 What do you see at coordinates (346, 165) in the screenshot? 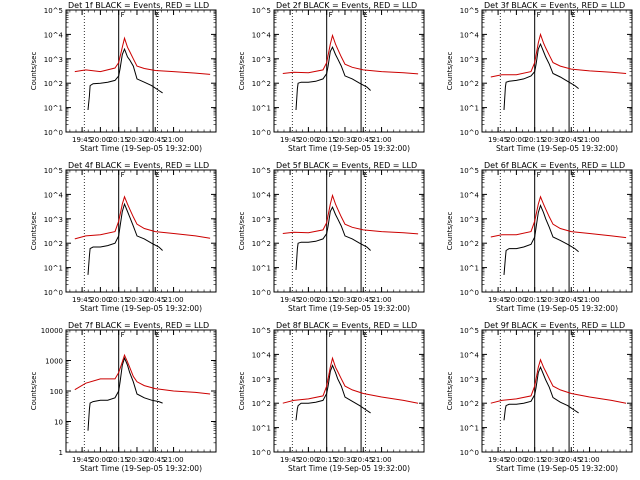
I see `panel-title: Det 5f BLACK = Events, RED = LLD` at bounding box center [346, 165].